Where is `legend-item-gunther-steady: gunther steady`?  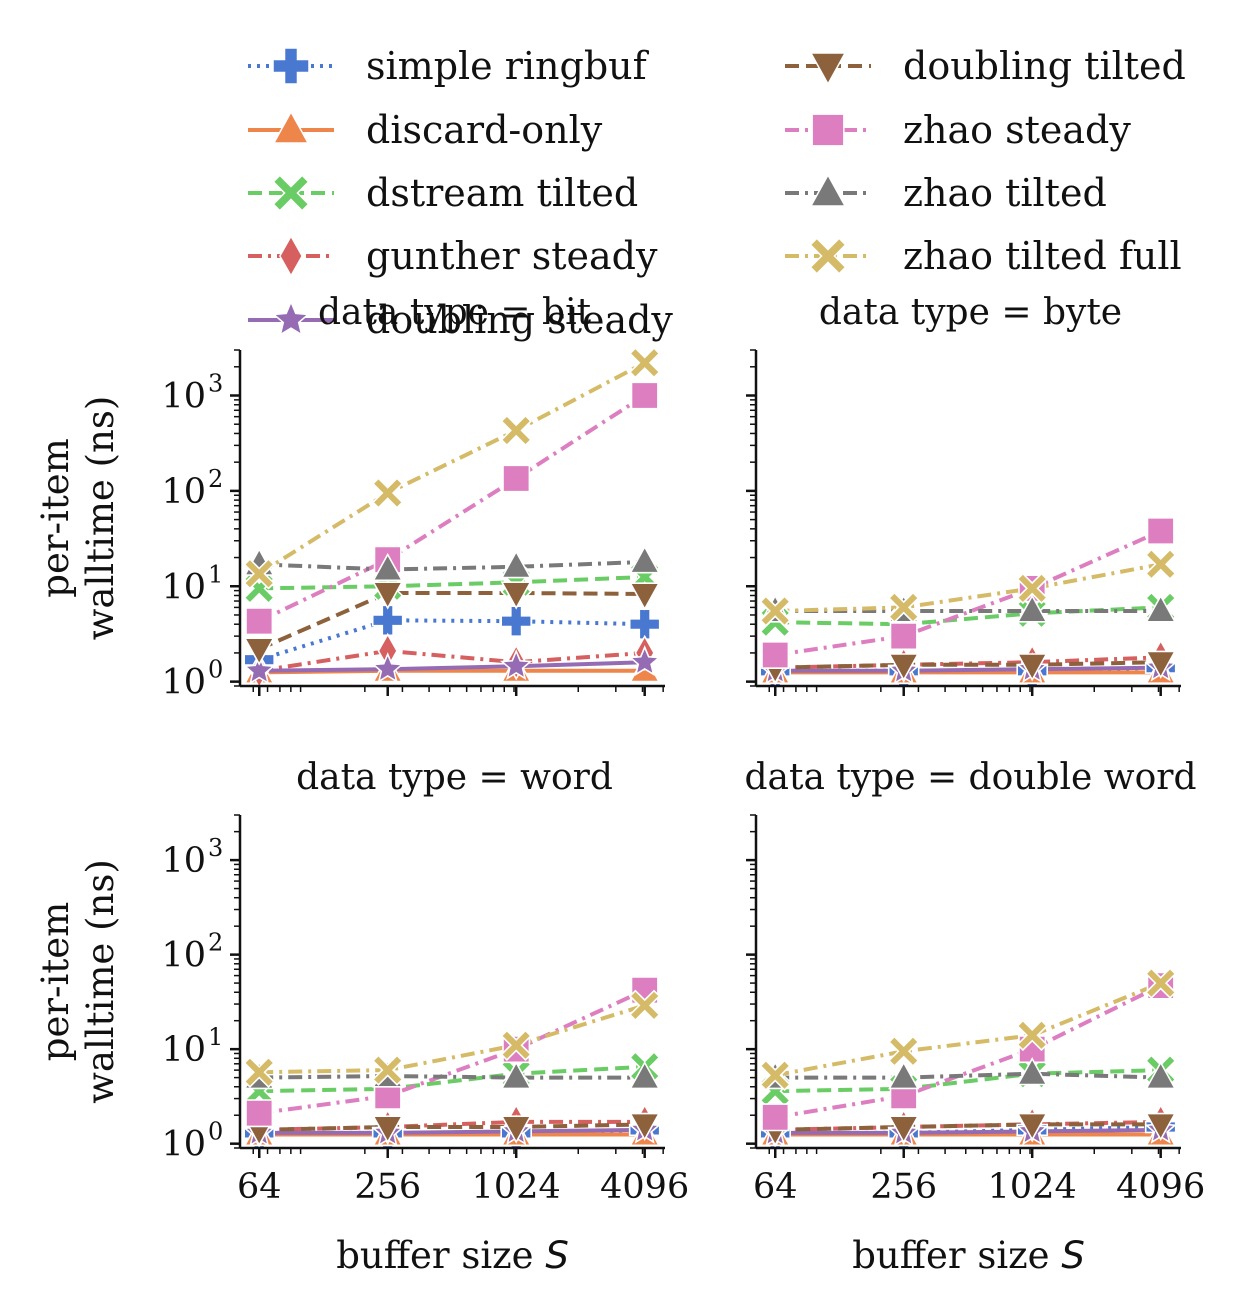 legend-item-gunther-steady: gunther steady is located at coordinates (453, 256).